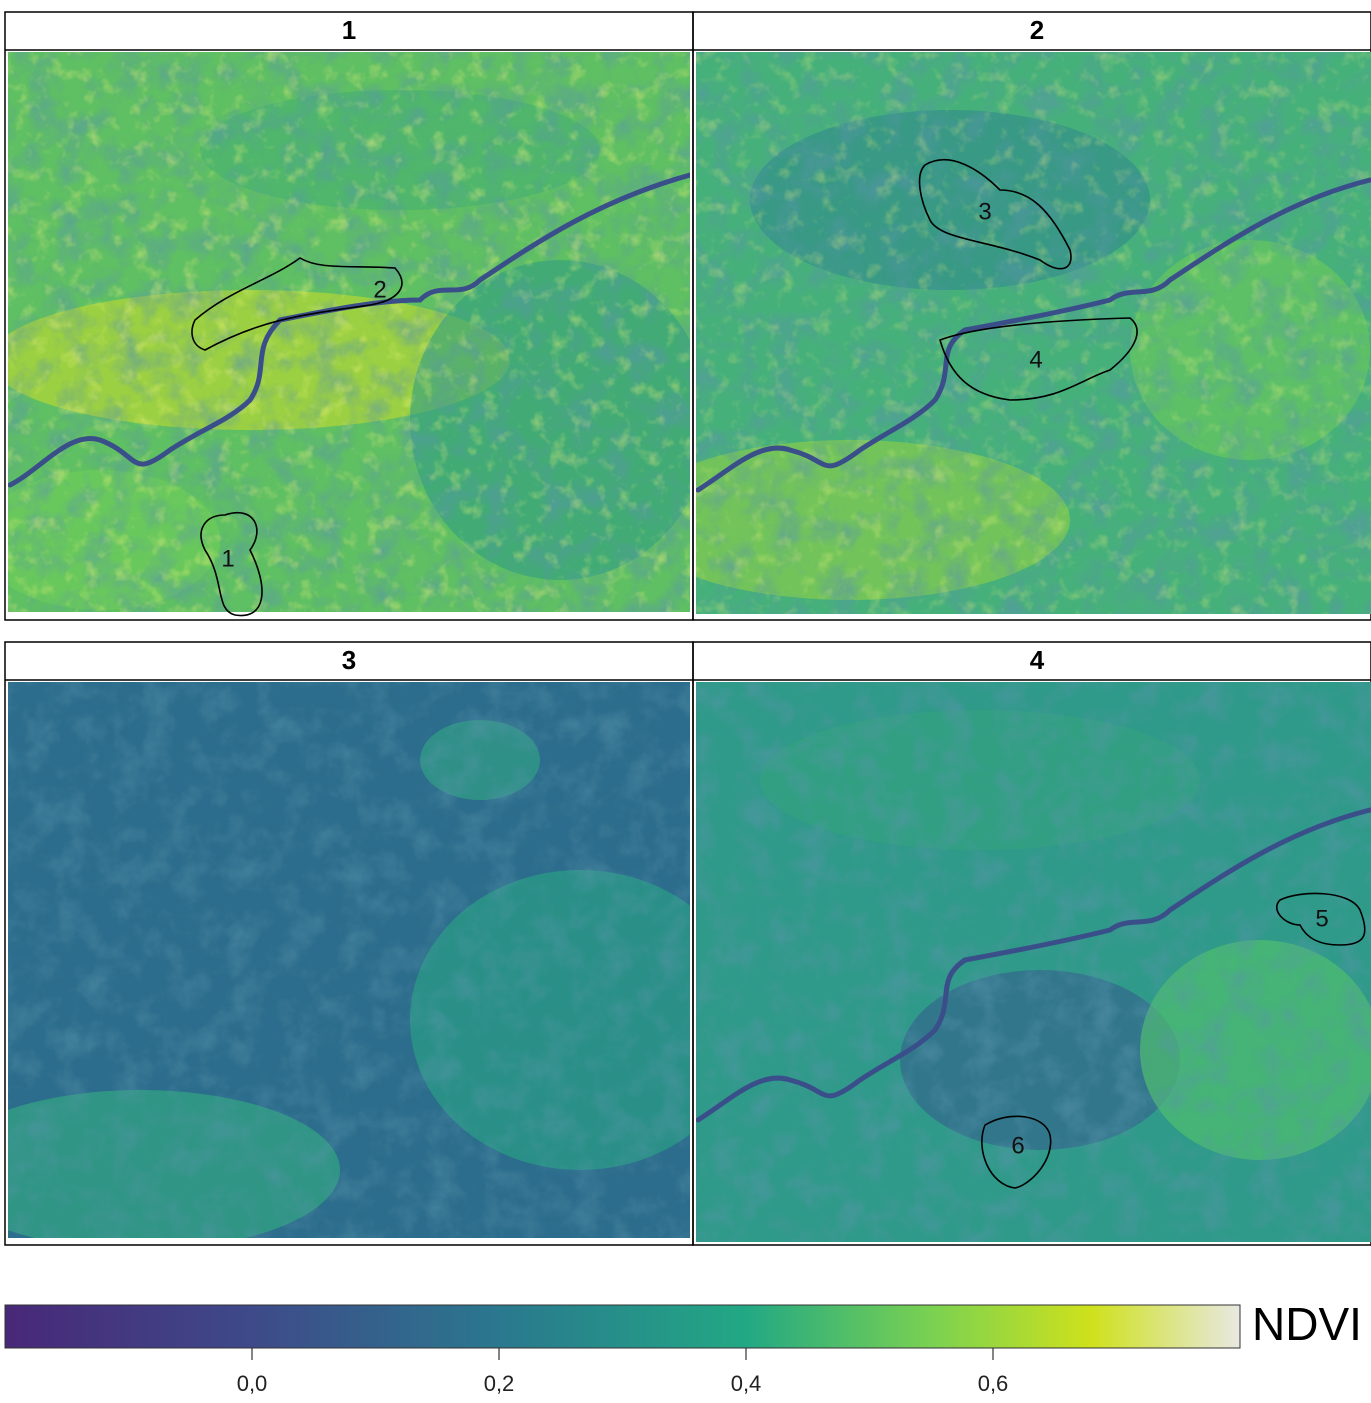  Describe the element at coordinates (993, 1383) in the screenshot. I see `tick-label: 0,6` at that location.